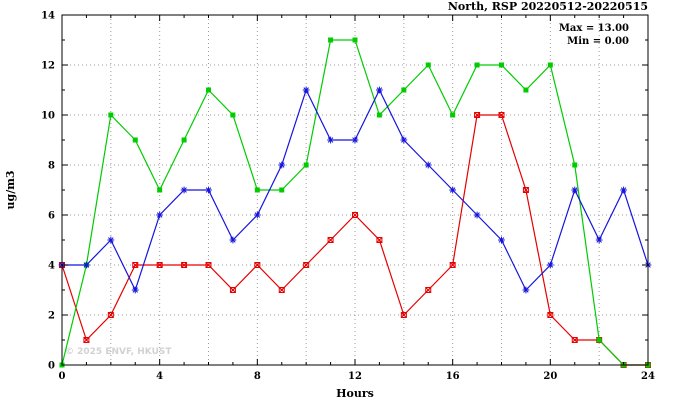  Describe the element at coordinates (594, 28) in the screenshot. I see `legend-max-value: Max = 13.00` at that location.